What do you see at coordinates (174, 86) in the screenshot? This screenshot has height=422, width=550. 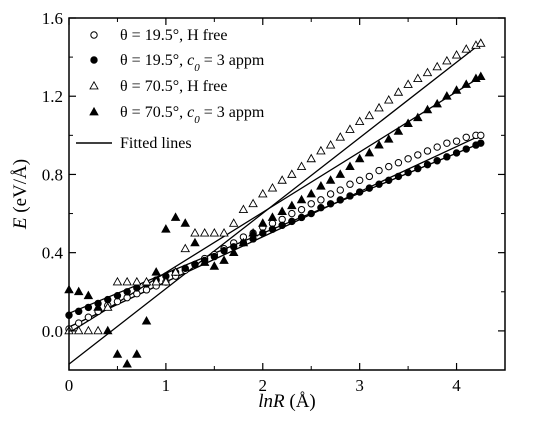 I see `legend-label-part: θ = 70.5°, H free` at bounding box center [174, 86].